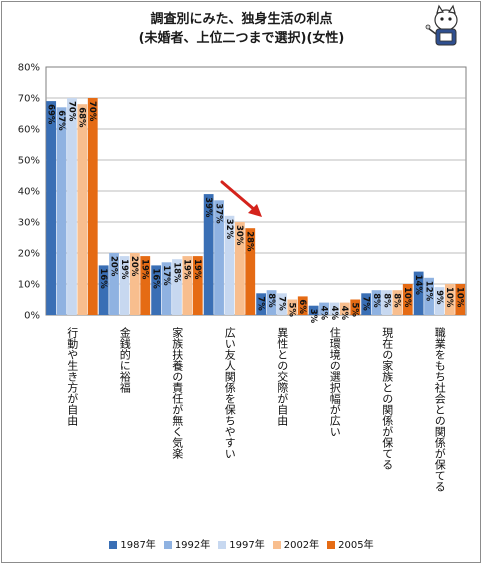 This screenshot has width=483, height=565. Describe the element at coordinates (72, 376) in the screenshot. I see `category-label: 行動や生き方が自由` at that location.